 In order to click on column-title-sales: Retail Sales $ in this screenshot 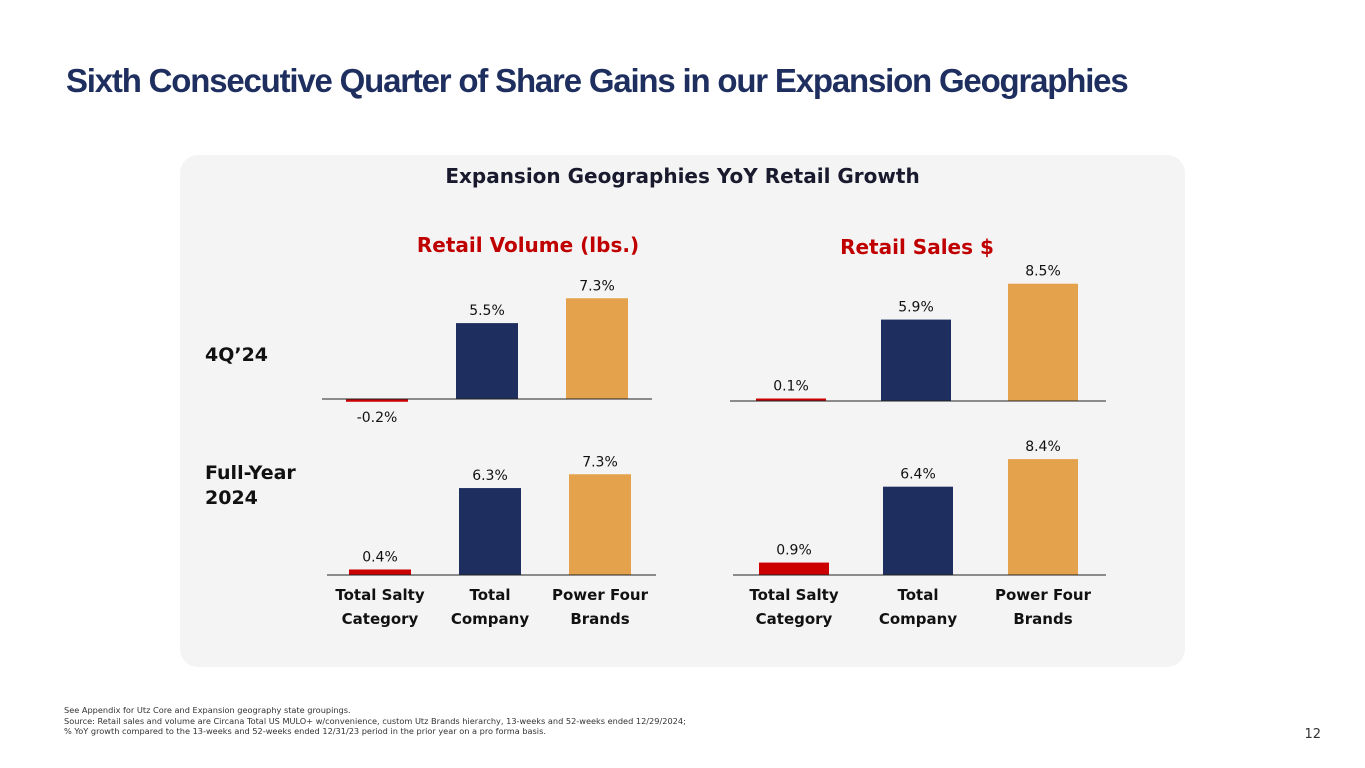, I will do `click(917, 247)`.